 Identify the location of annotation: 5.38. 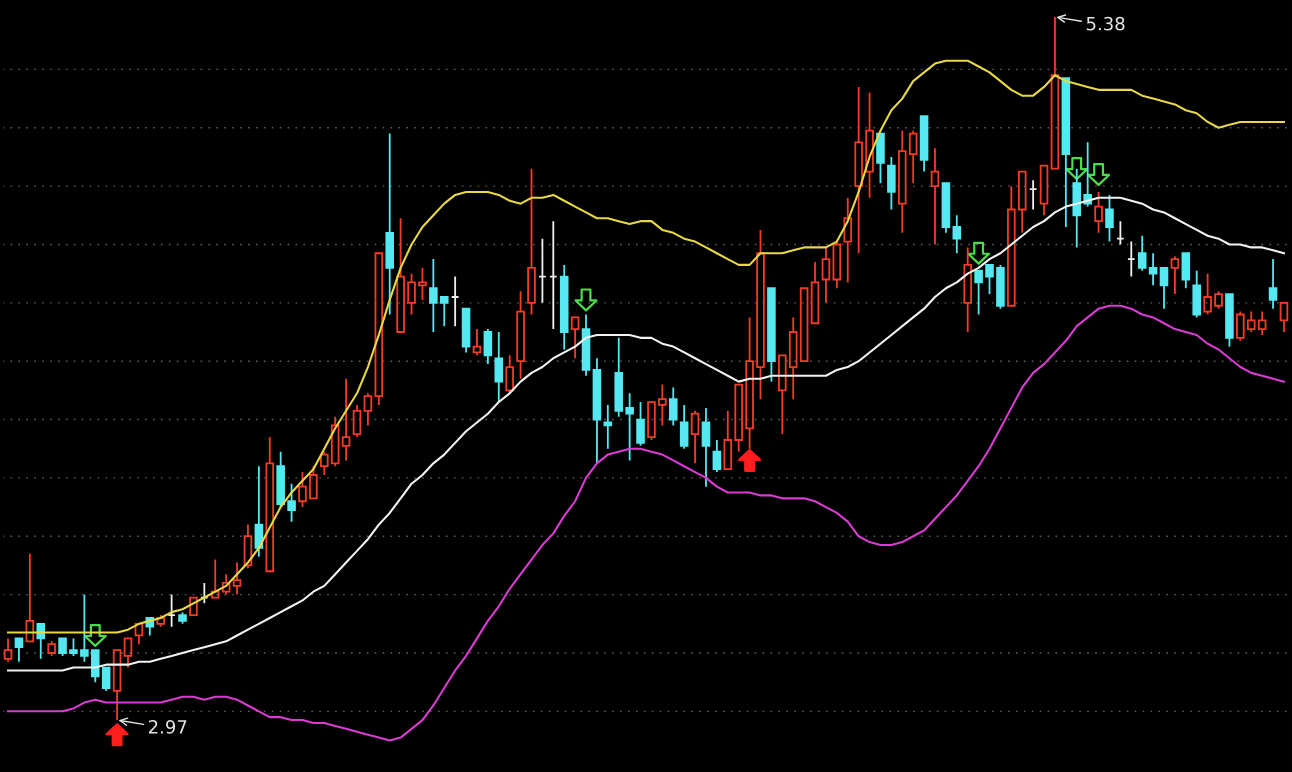
(1105, 23).